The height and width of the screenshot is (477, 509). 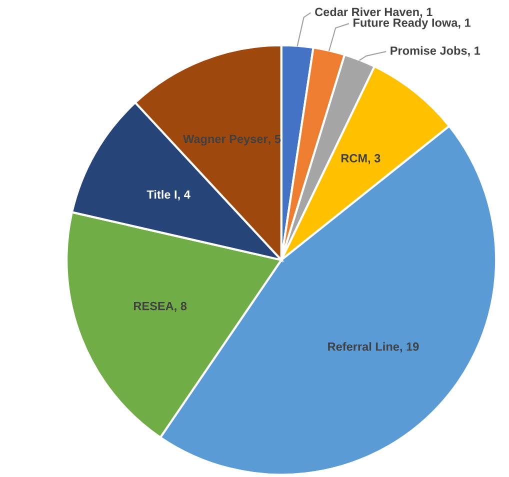 I want to click on slice-label: Promise Jobs, so click(x=428, y=50).